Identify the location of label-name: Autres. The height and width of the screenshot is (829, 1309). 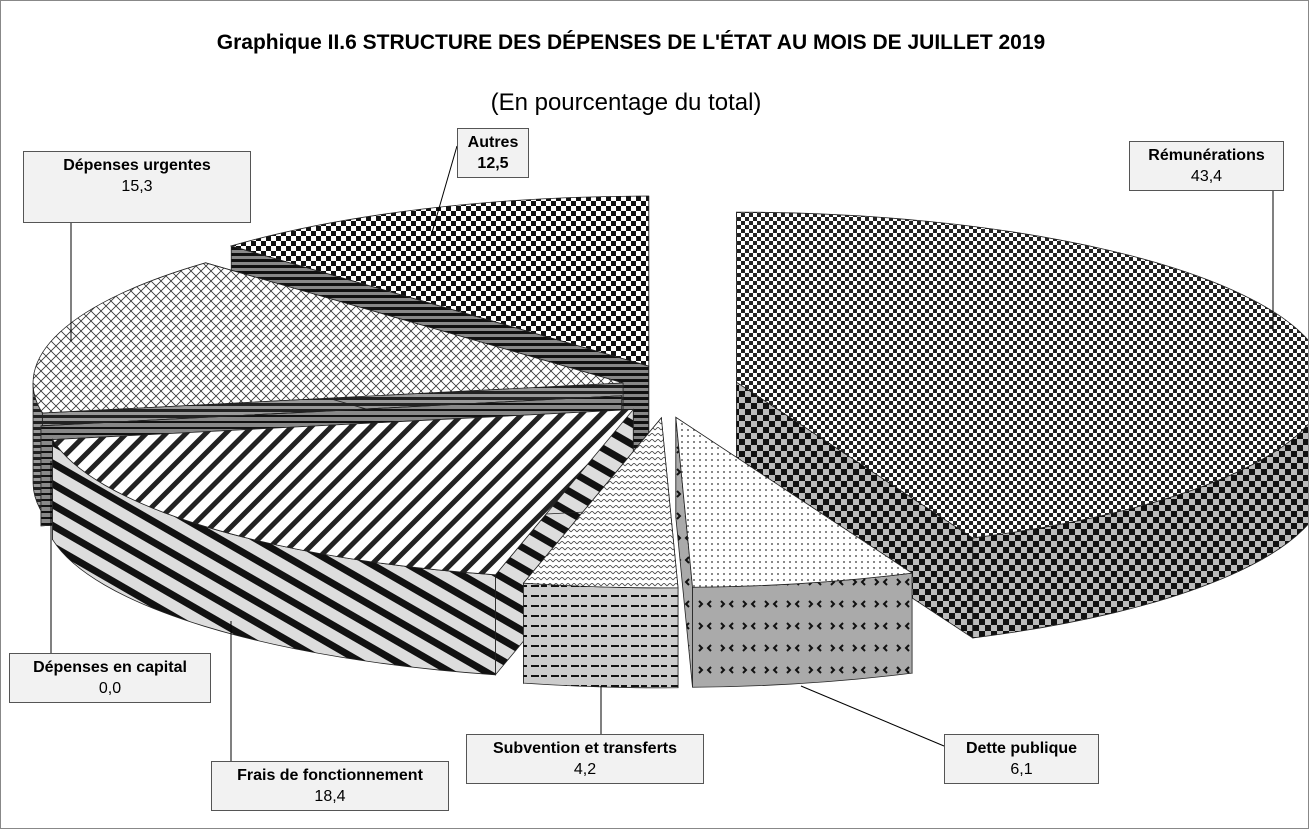
(493, 142).